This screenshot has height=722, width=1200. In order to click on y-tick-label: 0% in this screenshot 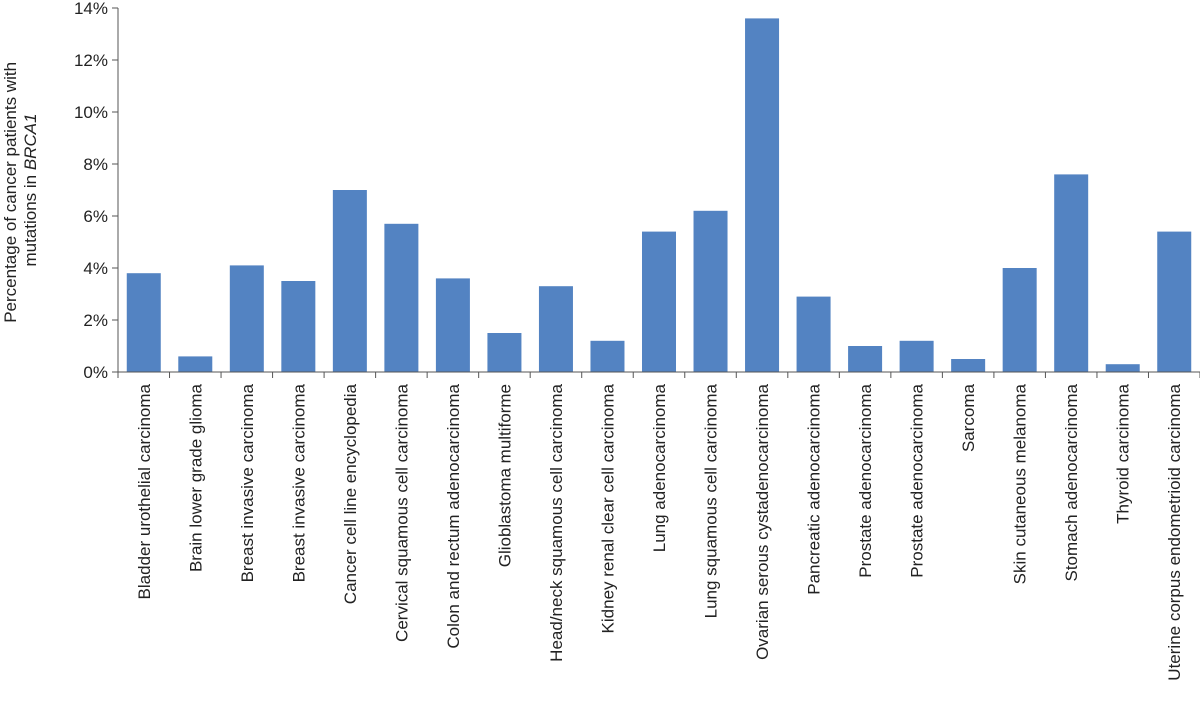, I will do `click(95, 372)`.